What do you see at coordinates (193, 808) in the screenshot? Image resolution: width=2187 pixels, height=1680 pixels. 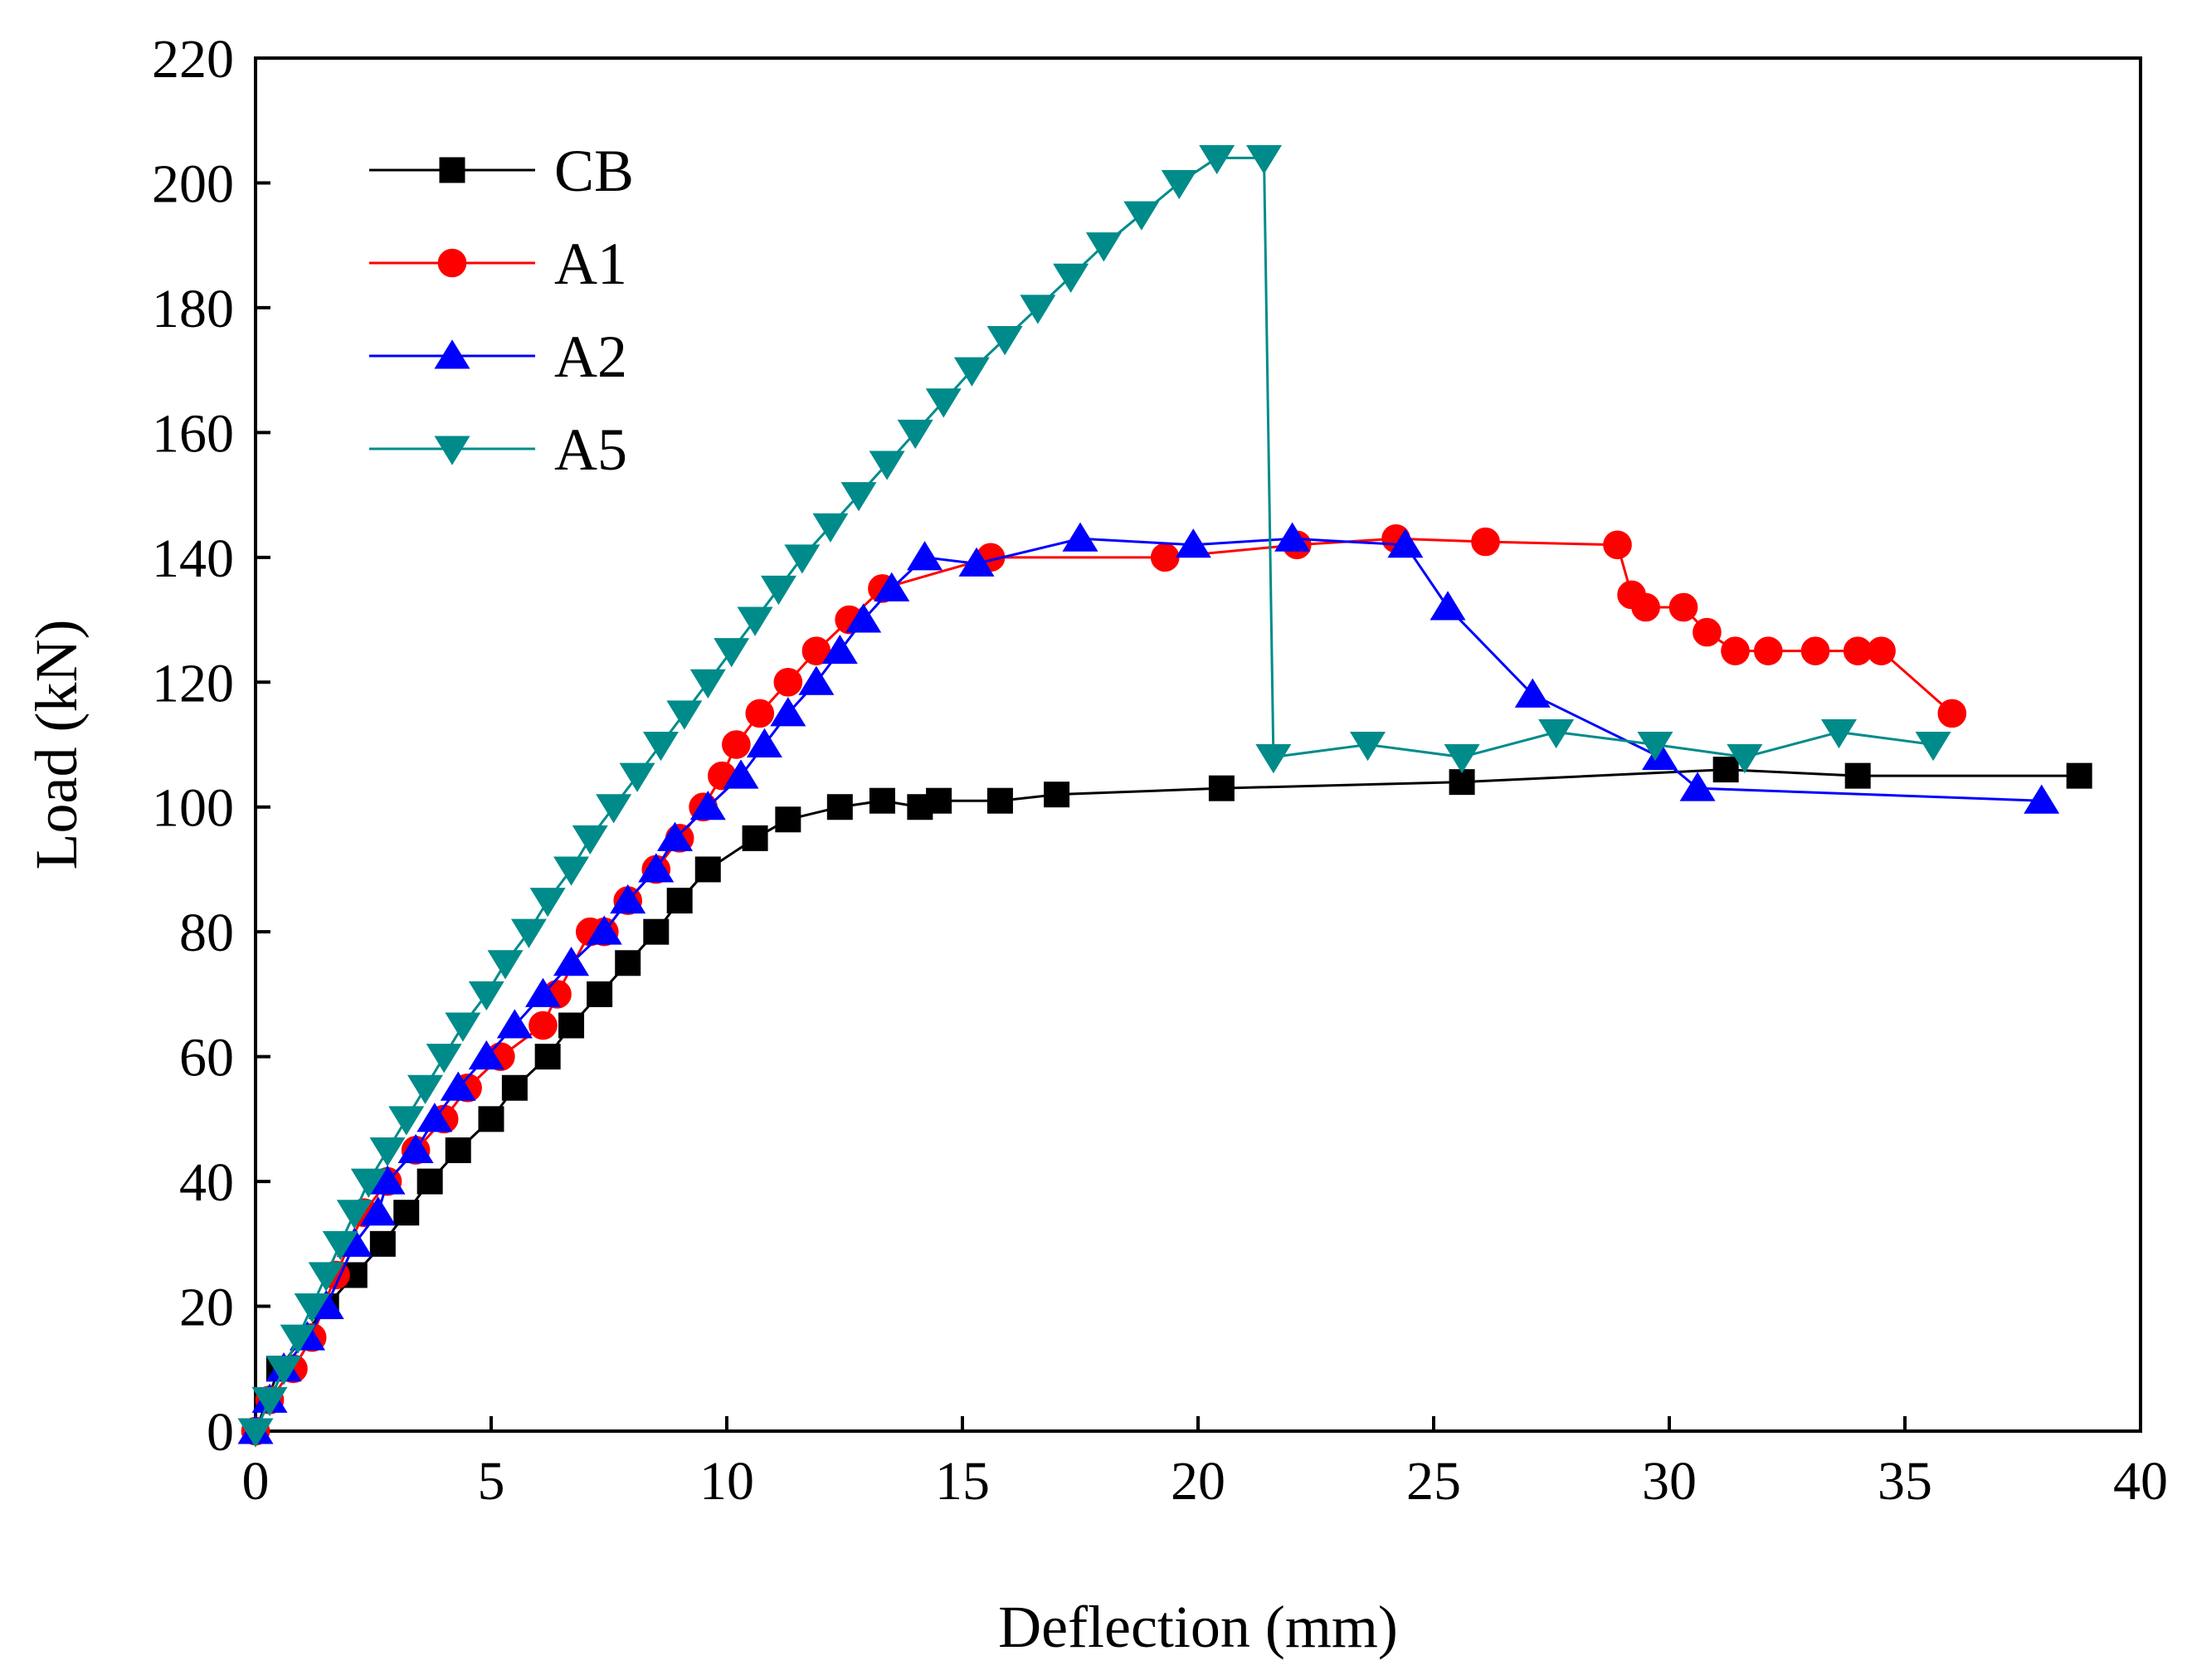 I see `y-tick-label: 100` at bounding box center [193, 808].